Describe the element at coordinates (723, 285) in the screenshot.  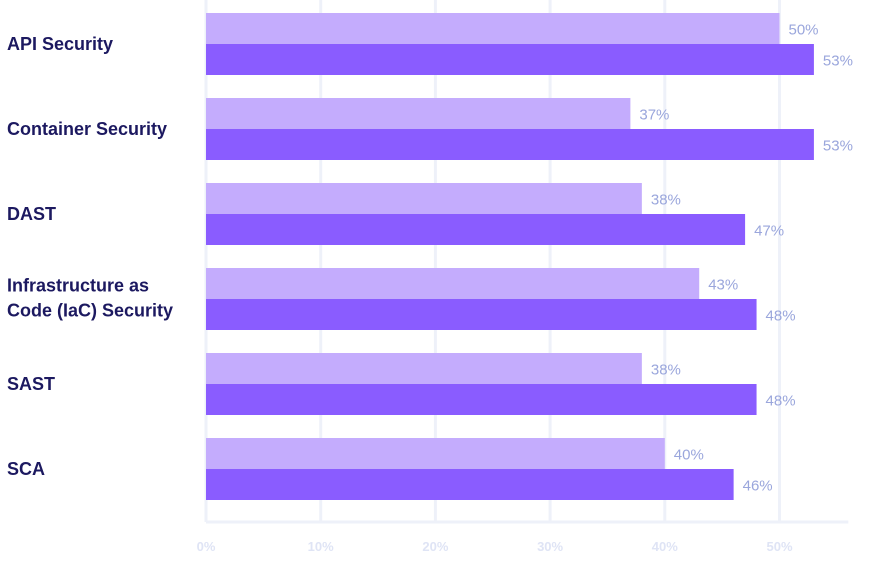
I see `data-label: 43%` at that location.